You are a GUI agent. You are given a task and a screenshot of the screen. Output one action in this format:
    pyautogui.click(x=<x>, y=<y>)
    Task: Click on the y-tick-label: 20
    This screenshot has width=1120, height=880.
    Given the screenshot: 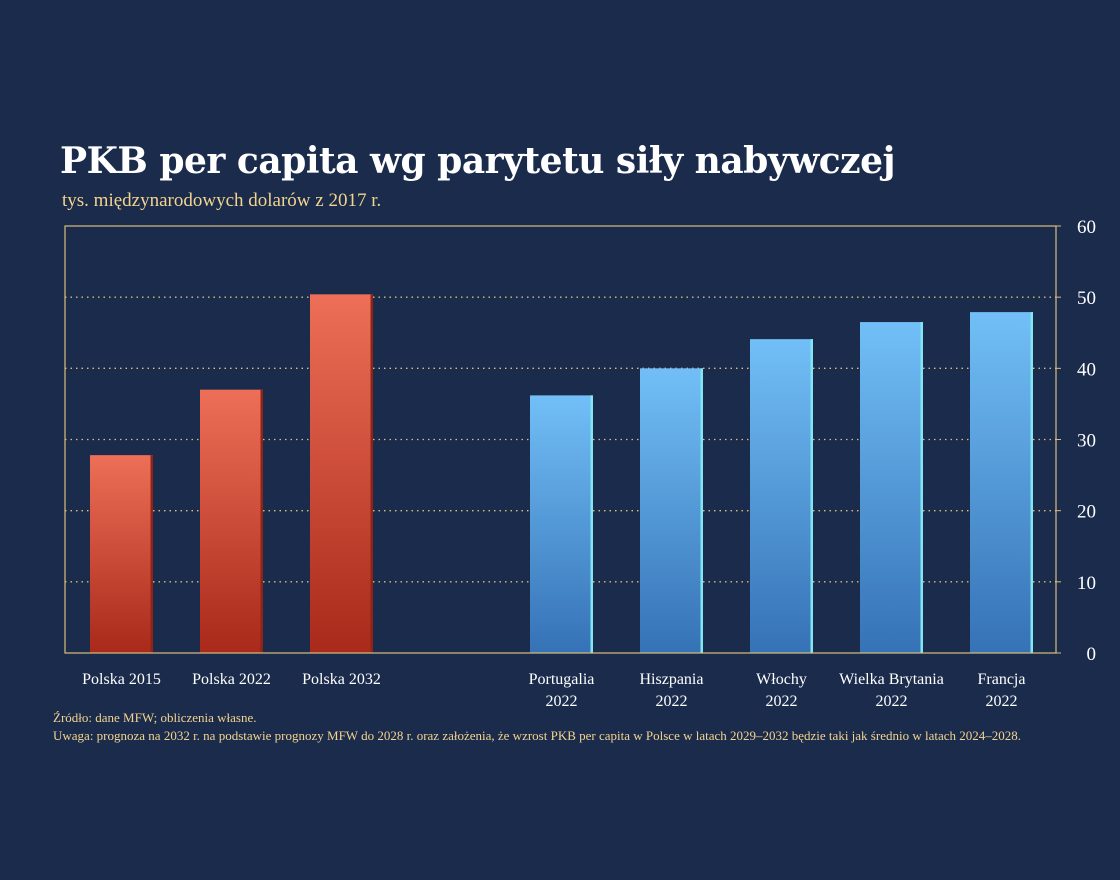 What is the action you would take?
    pyautogui.click(x=1086, y=512)
    